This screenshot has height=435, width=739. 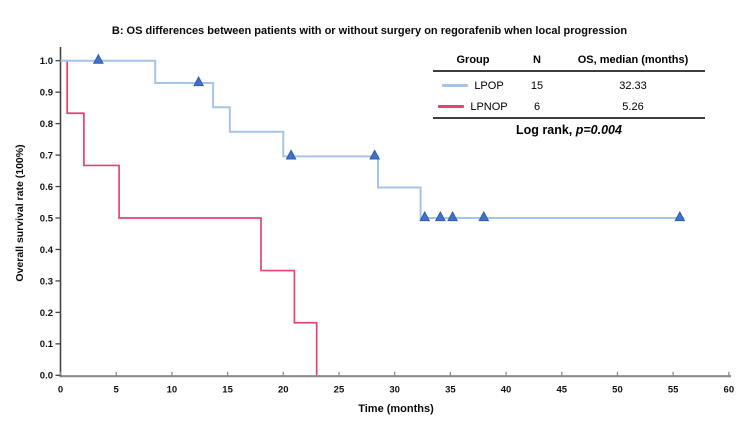 What do you see at coordinates (569, 60) in the screenshot?
I see `legend-header-row: Group N OS, median (months)` at bounding box center [569, 60].